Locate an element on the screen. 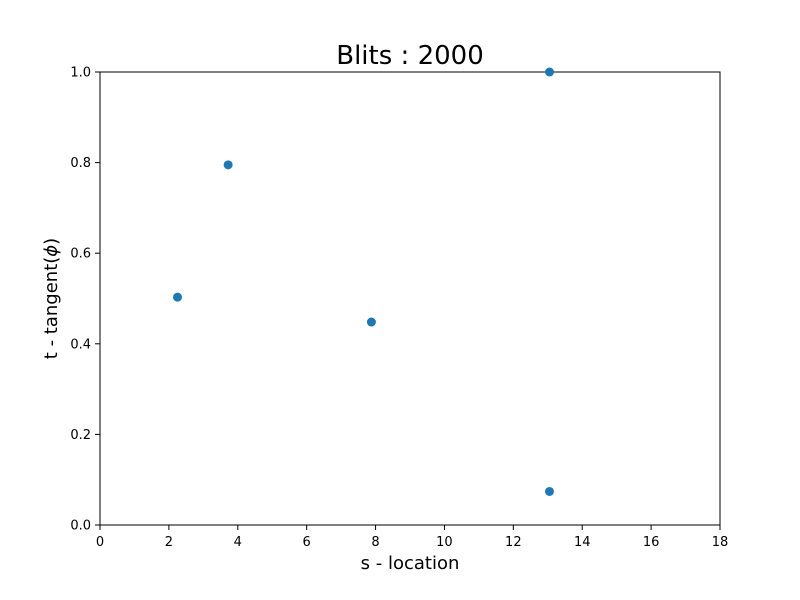  y-tick-label: 0.6 is located at coordinates (80, 254).